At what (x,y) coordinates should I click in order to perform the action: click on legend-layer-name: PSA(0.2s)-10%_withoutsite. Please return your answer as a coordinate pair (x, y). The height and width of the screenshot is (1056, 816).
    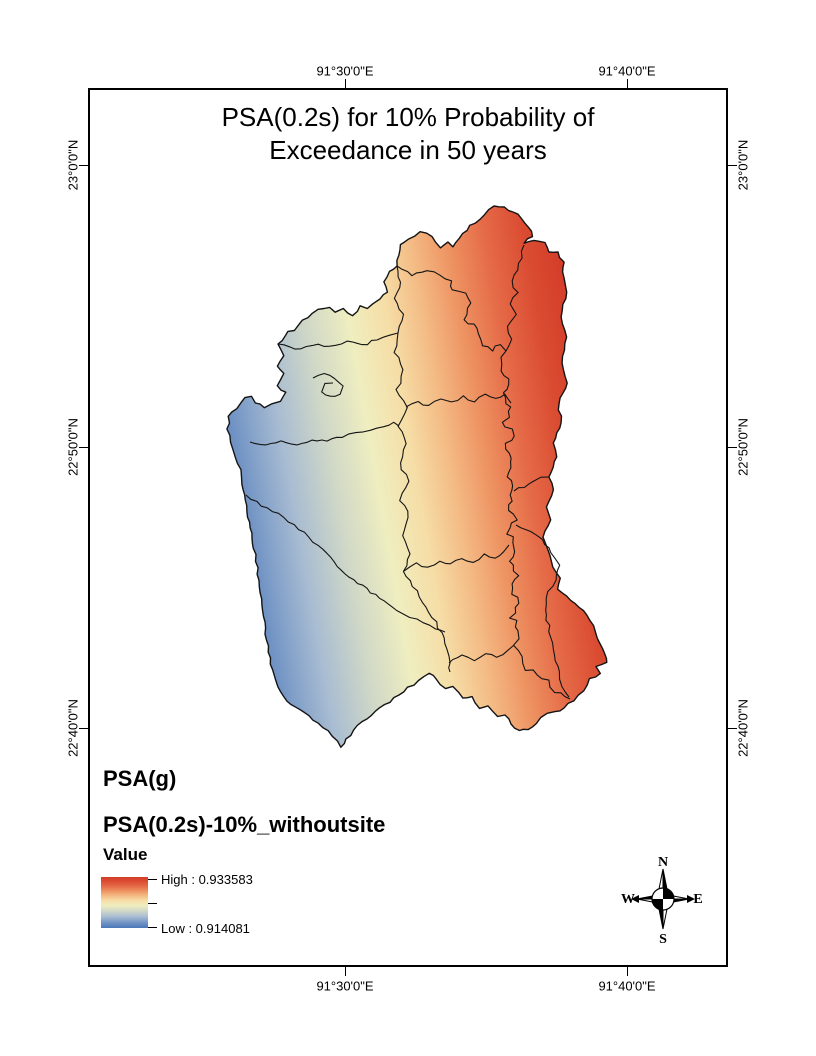
    Looking at the image, I should click on (244, 824).